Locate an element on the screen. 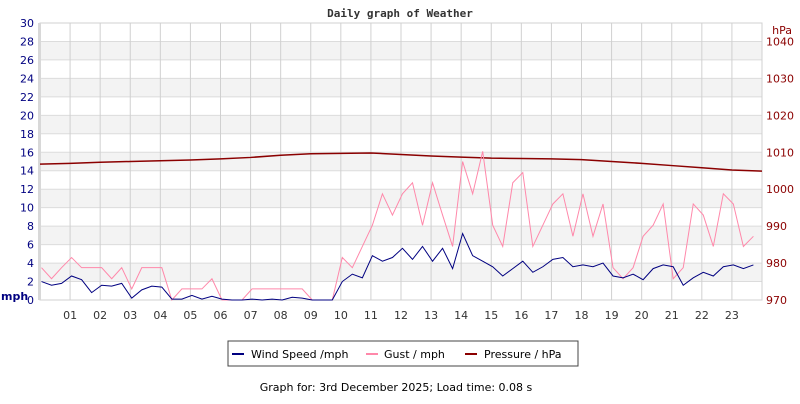 The height and width of the screenshot is (404, 800). x-tick-label: 07 is located at coordinates (251, 315).